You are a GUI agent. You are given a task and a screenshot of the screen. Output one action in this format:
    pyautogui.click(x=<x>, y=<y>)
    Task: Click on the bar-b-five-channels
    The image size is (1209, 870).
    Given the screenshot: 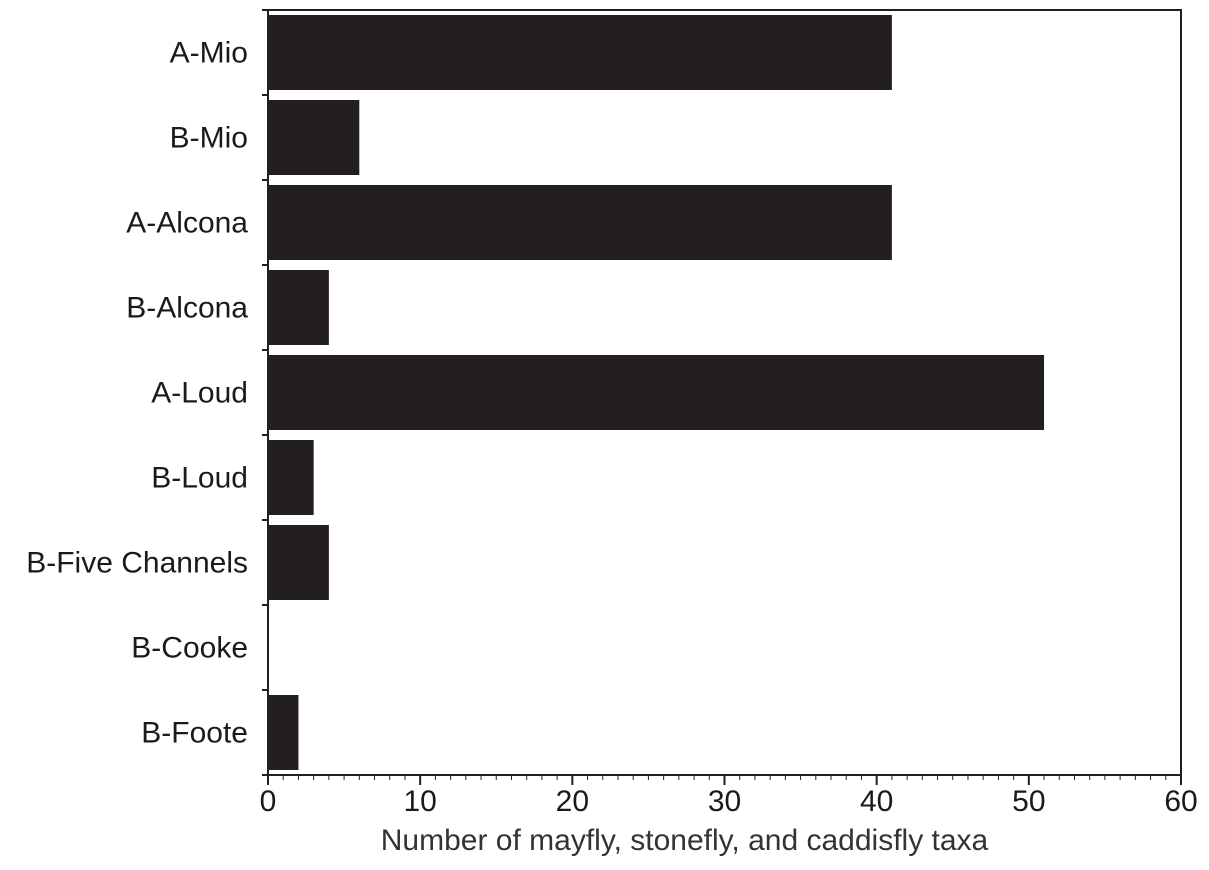 What is the action you would take?
    pyautogui.click(x=298, y=562)
    